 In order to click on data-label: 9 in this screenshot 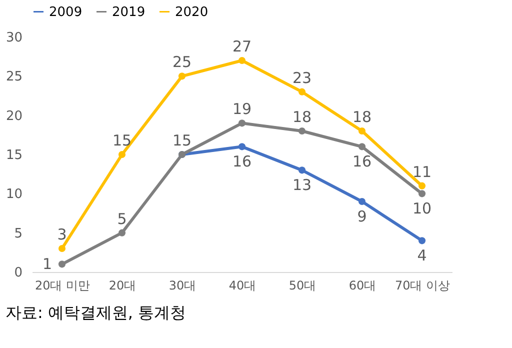, I will do `click(362, 217)`.